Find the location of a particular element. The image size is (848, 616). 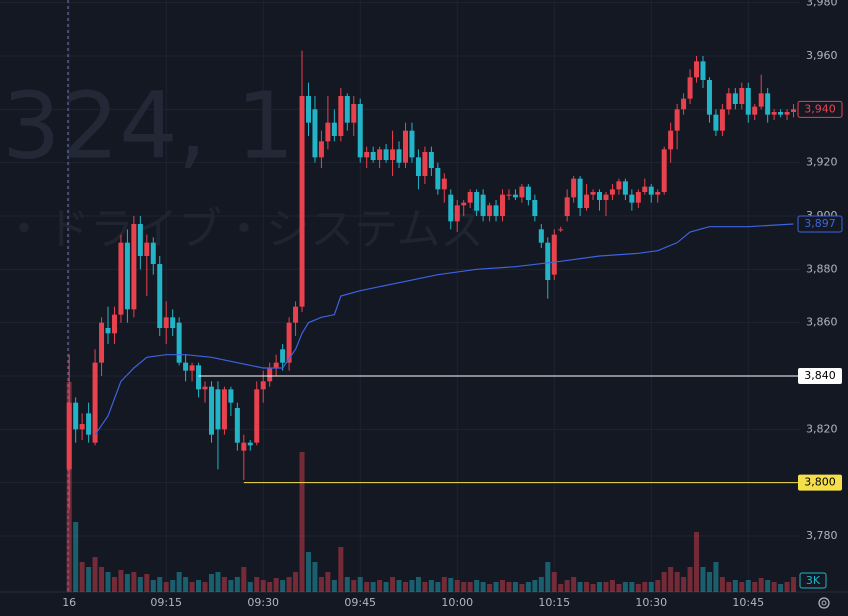

price-tag-label: 3,940 is located at coordinates (820, 108).